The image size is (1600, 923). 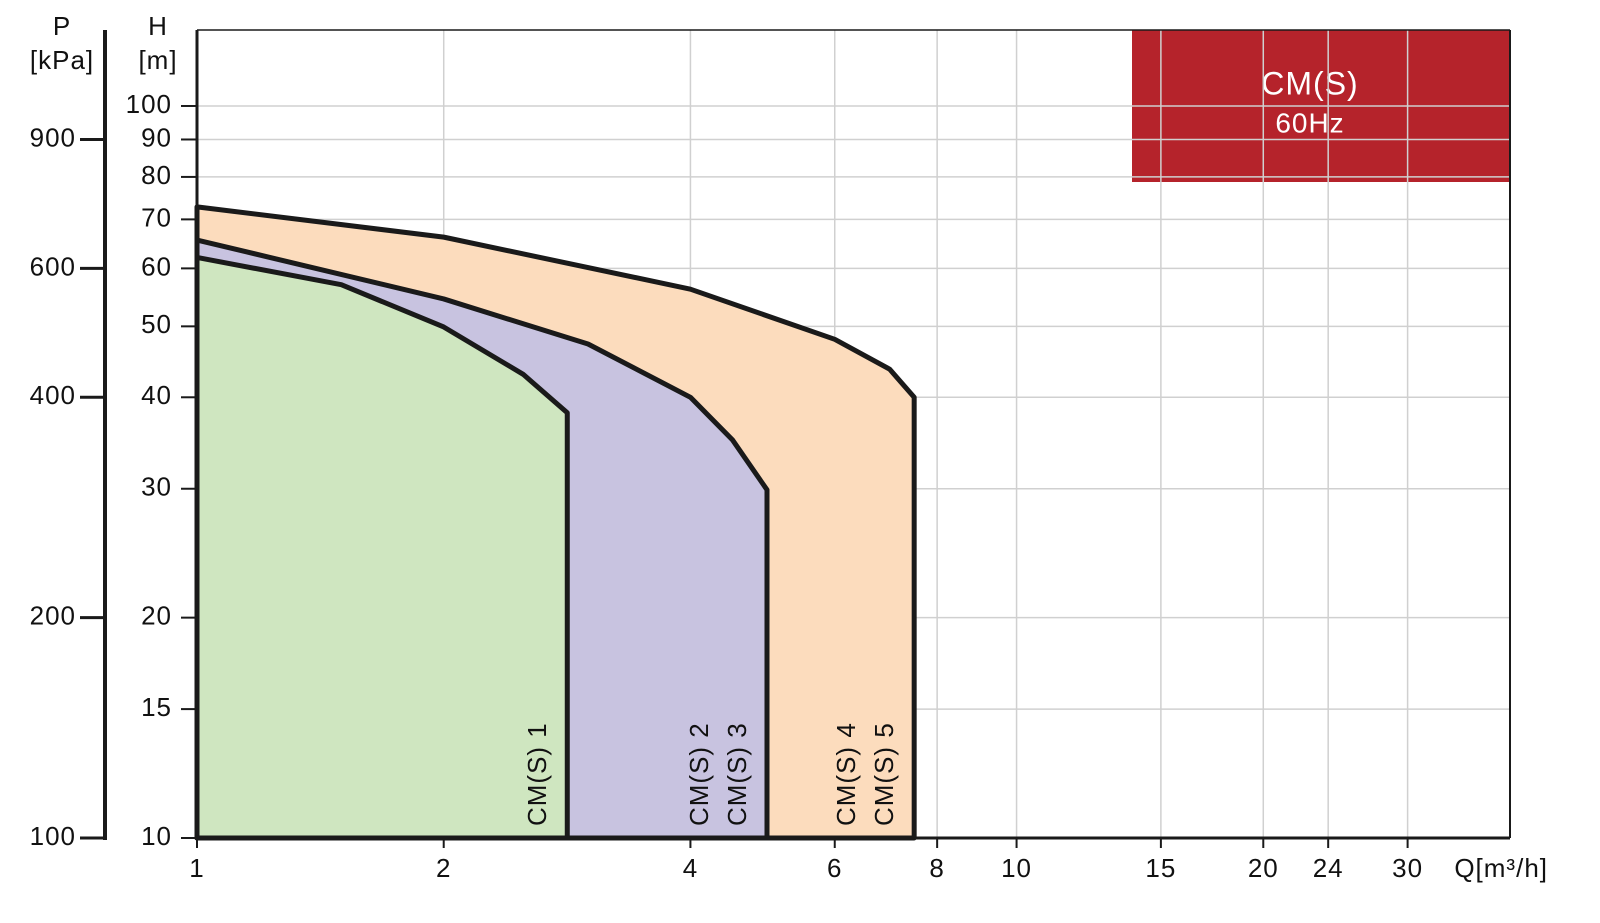 What do you see at coordinates (936, 868) in the screenshot?
I see `x-tick-label: 8` at bounding box center [936, 868].